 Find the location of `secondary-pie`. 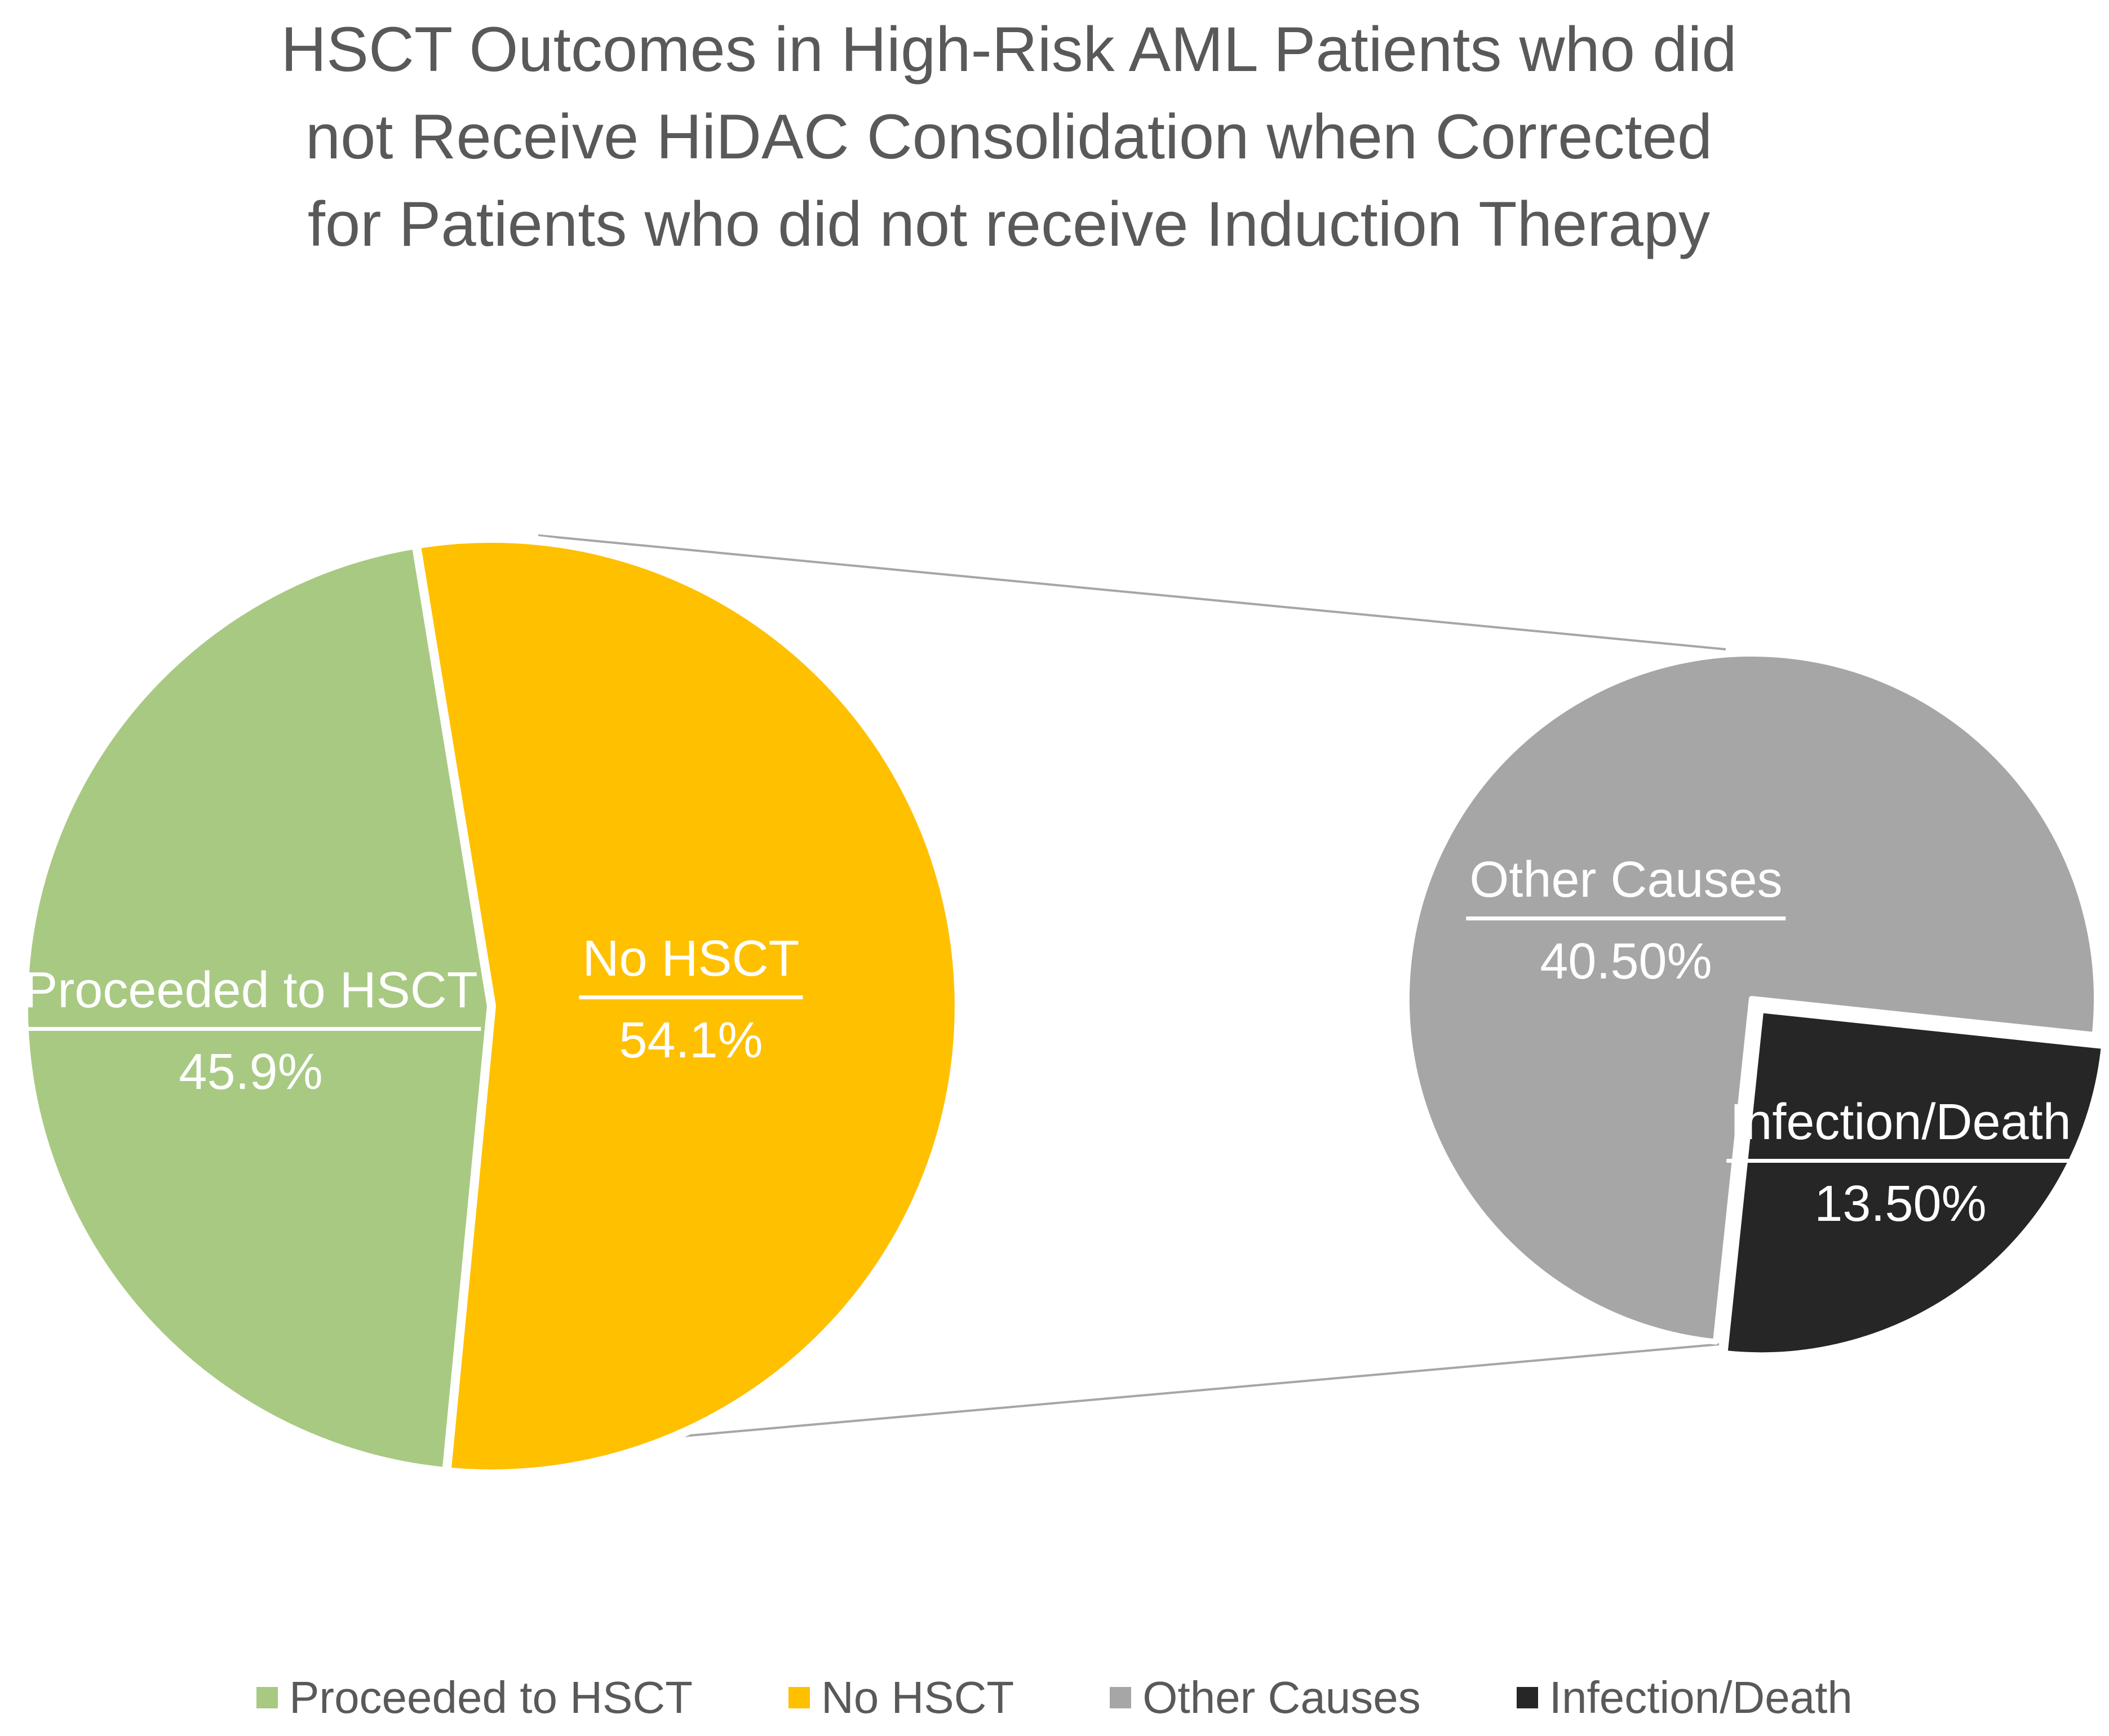

secondary-pie is located at coordinates (1755, 1004).